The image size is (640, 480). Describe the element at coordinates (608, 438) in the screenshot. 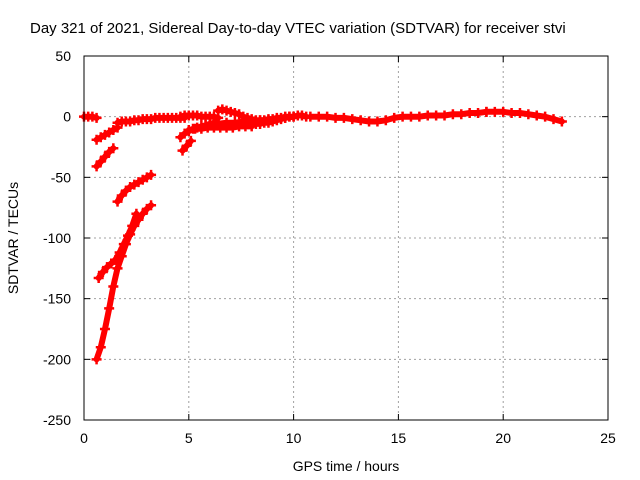

I see `x-tick-label: 25` at that location.